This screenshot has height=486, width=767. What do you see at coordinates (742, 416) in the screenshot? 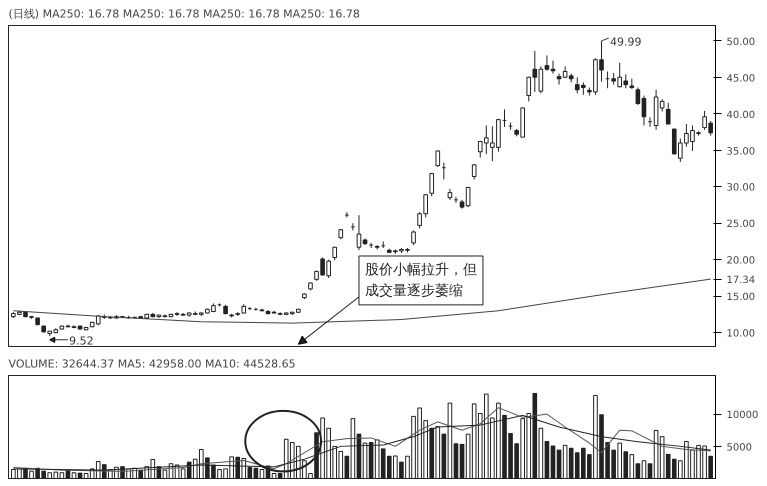
I see `y-tick-label: 10000` at bounding box center [742, 416].